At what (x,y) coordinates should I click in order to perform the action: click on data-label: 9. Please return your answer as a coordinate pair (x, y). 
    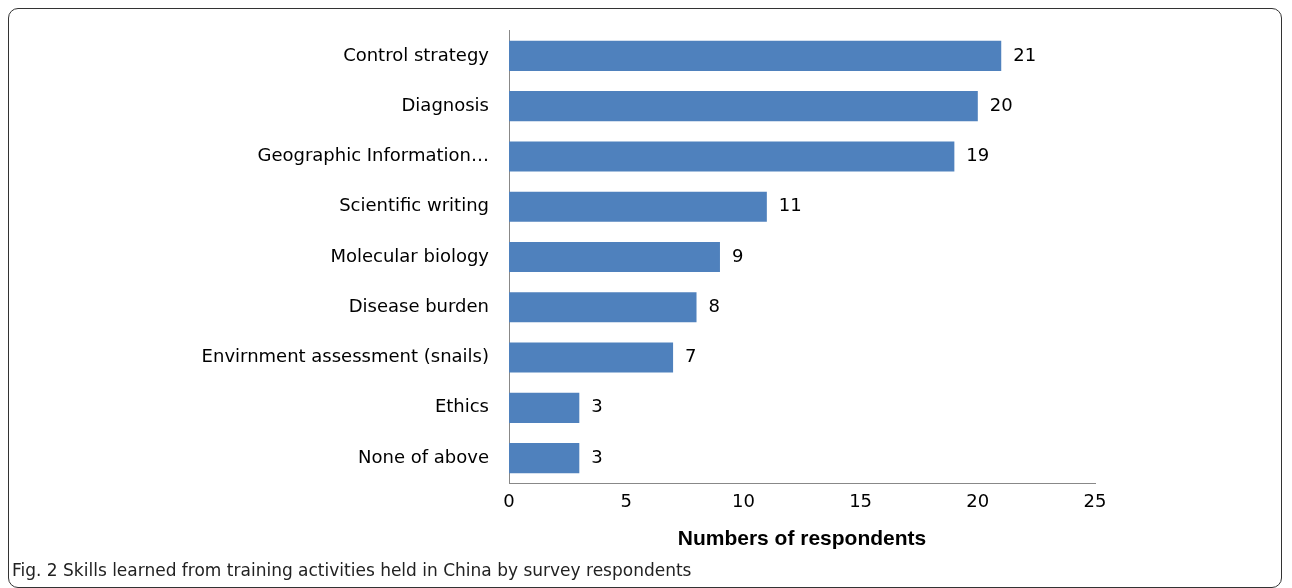
    Looking at the image, I should click on (737, 255).